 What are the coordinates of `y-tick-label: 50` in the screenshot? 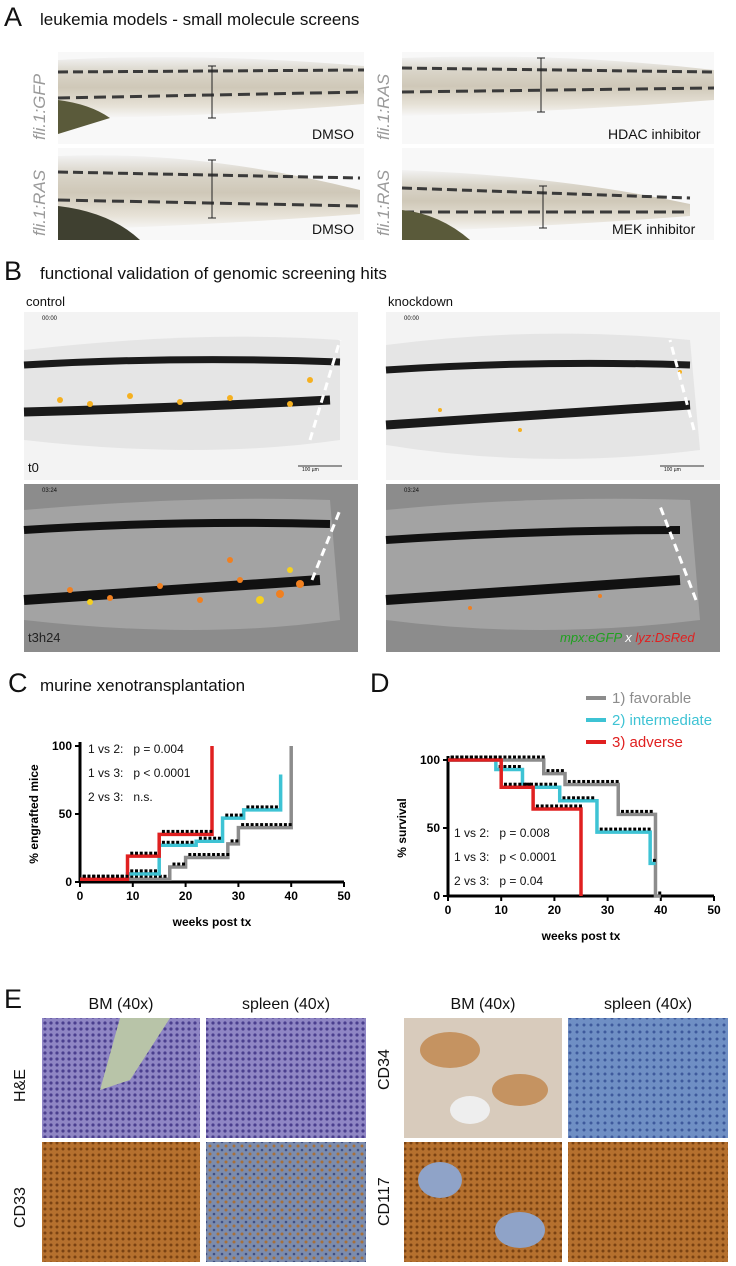 It's located at (66, 814).